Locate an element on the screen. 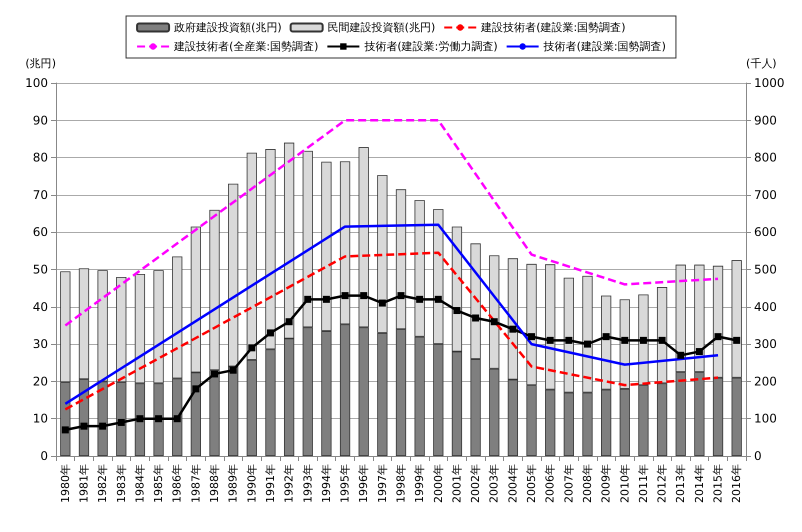 This screenshot has height=532, width=802. x-tick-label: 2005年 is located at coordinates (531, 483).